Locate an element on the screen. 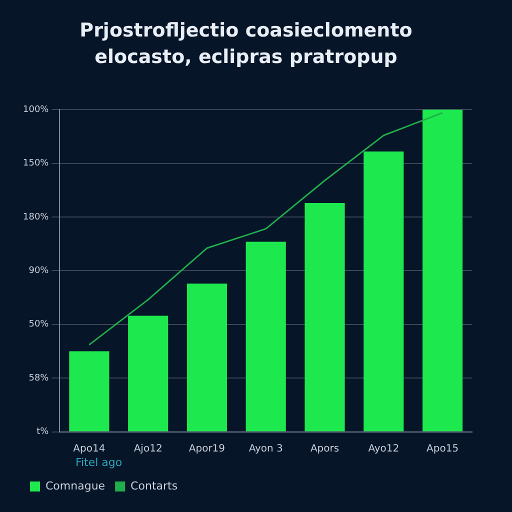  chart-title: Prjostrofljectio coasieclomento is located at coordinates (246, 30).